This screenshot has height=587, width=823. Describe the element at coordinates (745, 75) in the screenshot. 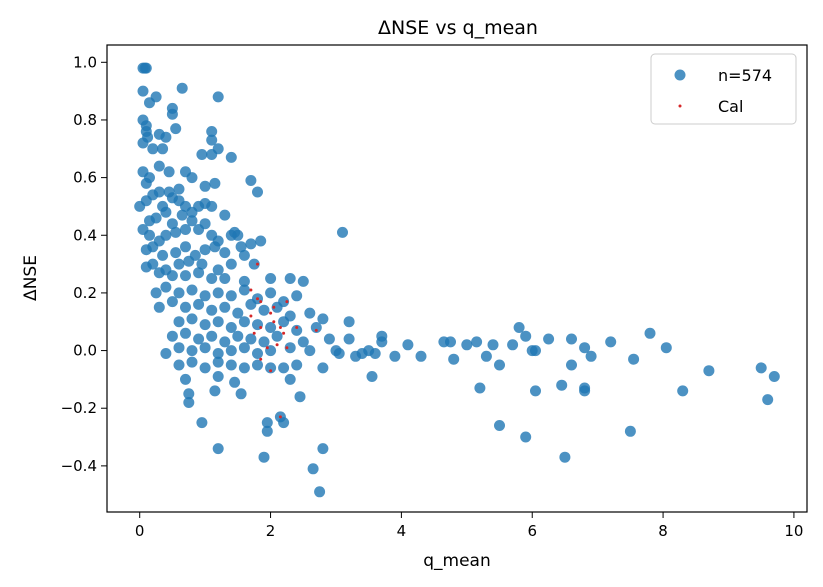

I see `legend-label-n574: n=574` at that location.